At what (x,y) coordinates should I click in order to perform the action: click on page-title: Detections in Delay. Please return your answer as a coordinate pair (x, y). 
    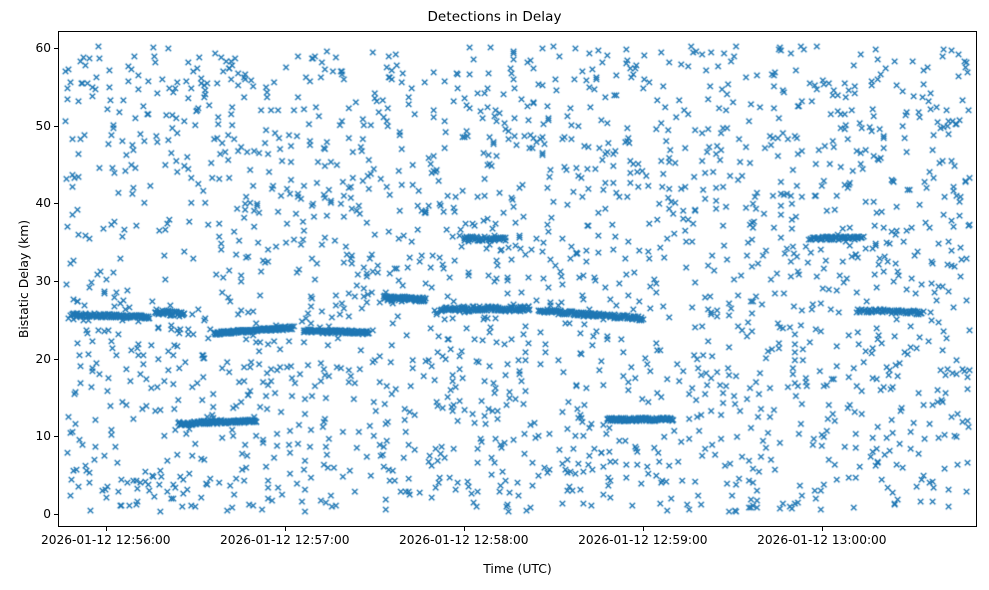
    Looking at the image, I should click on (494, 17).